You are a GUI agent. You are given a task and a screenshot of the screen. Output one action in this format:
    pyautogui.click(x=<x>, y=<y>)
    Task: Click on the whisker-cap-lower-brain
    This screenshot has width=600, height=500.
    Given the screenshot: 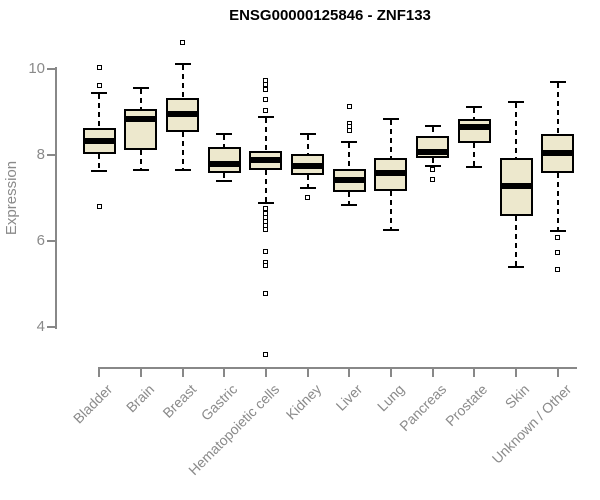 What is the action you would take?
    pyautogui.click(x=140, y=170)
    